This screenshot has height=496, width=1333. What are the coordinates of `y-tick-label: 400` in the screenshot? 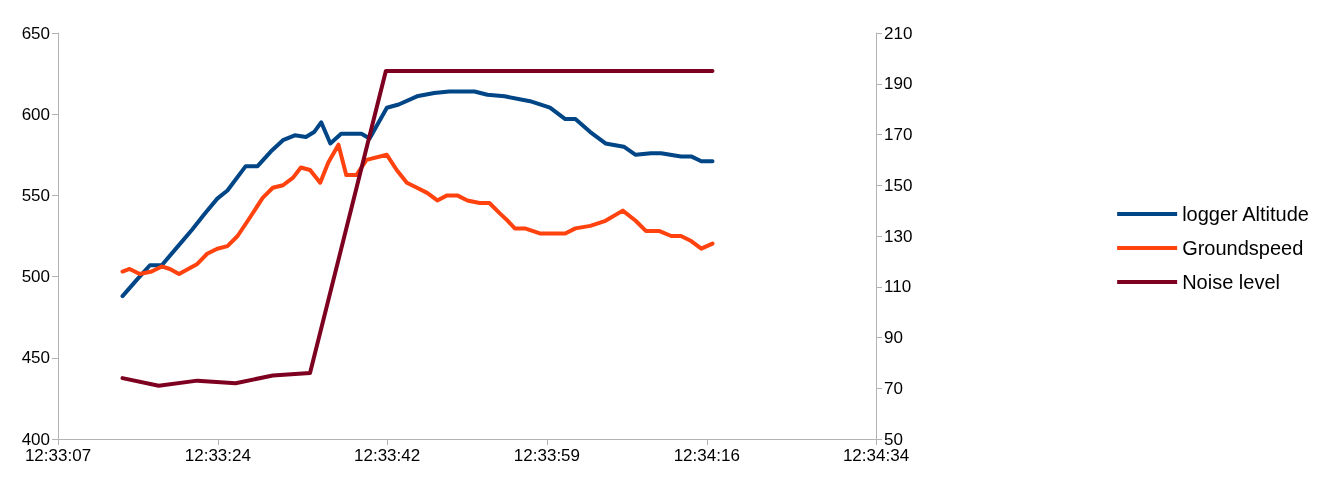 It's located at (35, 439).